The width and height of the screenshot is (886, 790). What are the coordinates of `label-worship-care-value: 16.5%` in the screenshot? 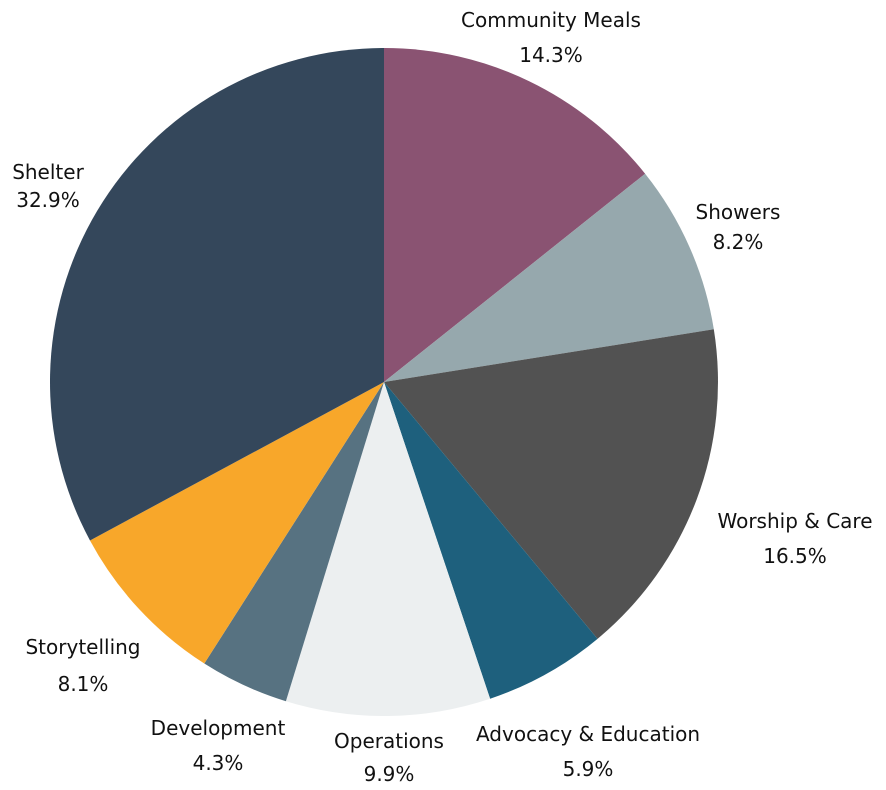 It's located at (795, 556).